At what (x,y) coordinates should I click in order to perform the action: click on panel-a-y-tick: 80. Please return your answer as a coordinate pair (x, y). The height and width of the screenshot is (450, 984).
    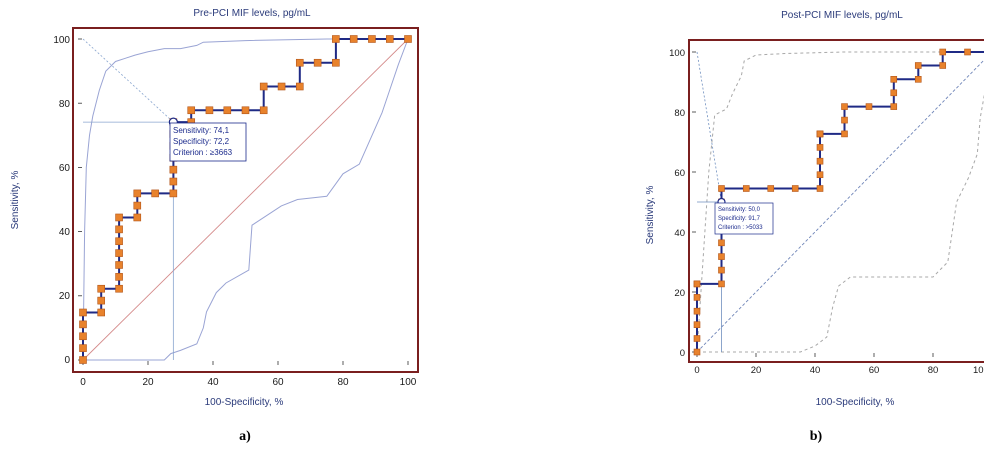
    Looking at the image, I should click on (65, 104).